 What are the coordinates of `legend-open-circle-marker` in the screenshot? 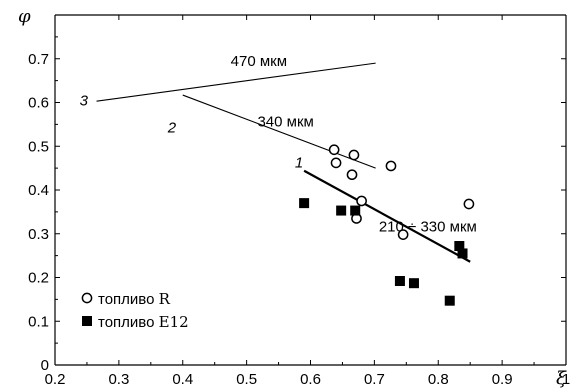 It's located at (87, 298).